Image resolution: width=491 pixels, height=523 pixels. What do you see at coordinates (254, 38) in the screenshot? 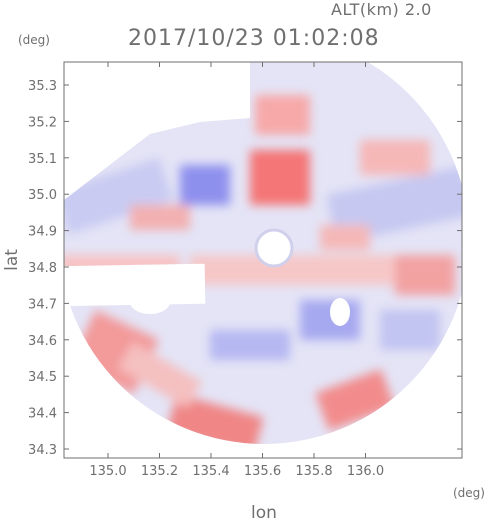
I see `timestamp-title: 2017/10/23 01:02:08` at bounding box center [254, 38].